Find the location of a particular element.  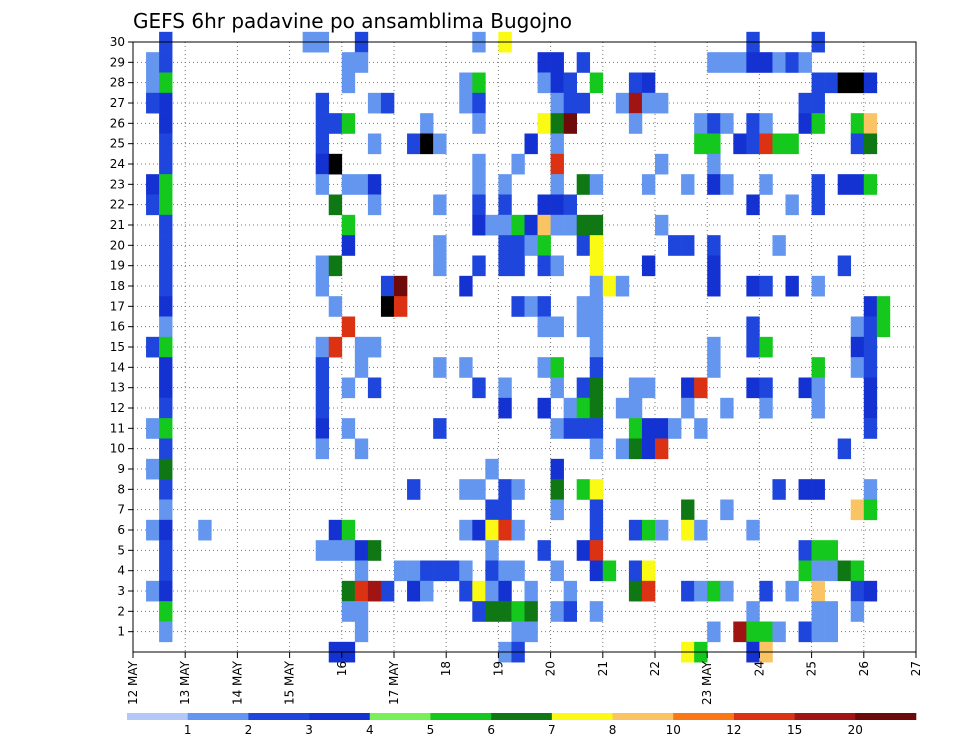

y-tick-label: 30 is located at coordinates (117, 42).